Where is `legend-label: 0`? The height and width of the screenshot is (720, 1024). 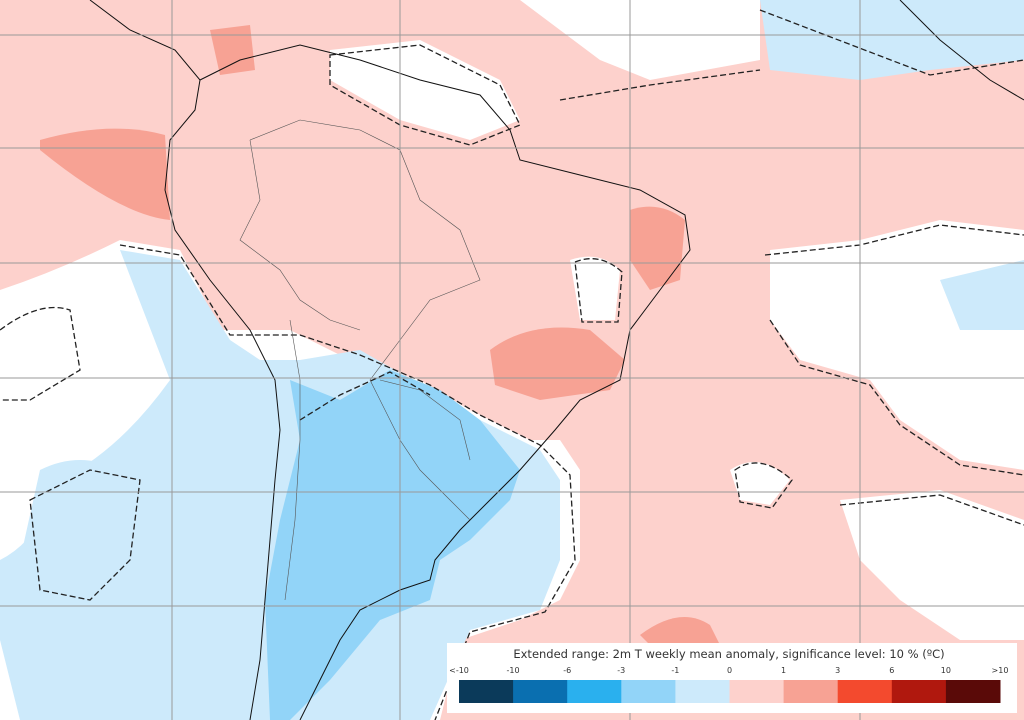 legend-label: 0 is located at coordinates (729, 670).